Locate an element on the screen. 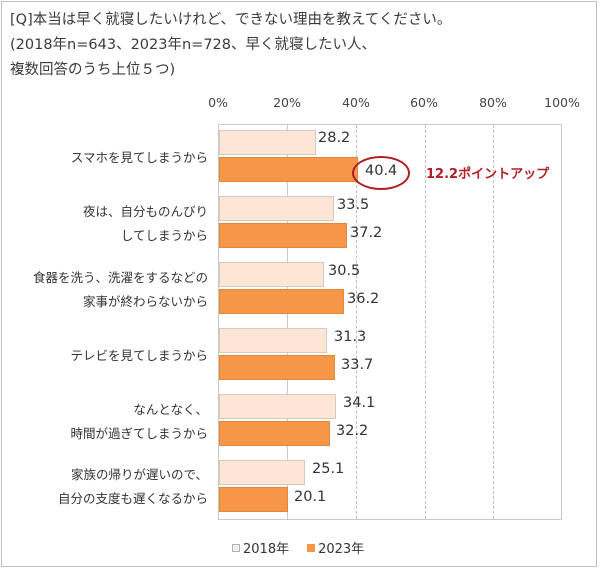 The image size is (600, 569). legend-swatch-2023 is located at coordinates (311, 547).